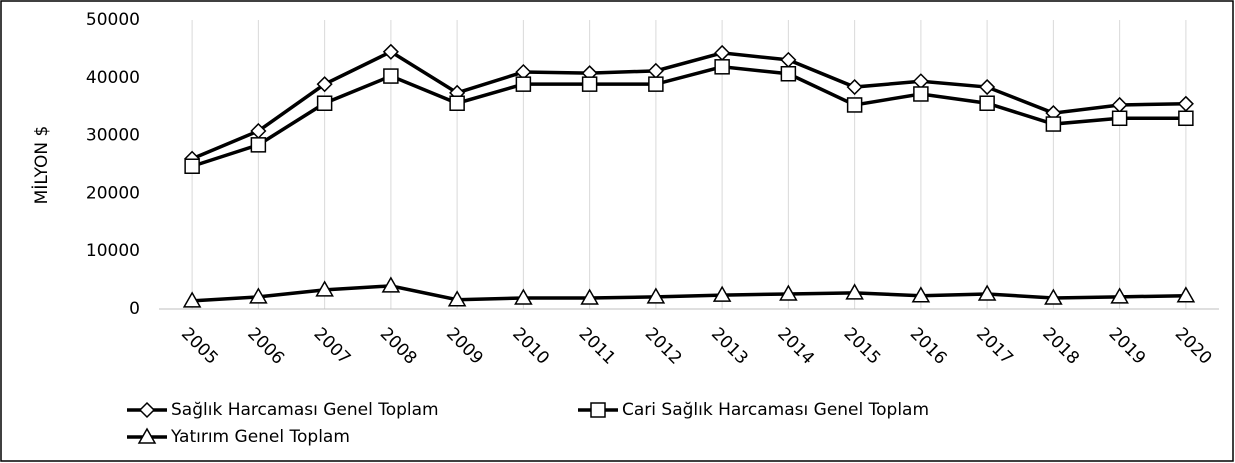 This screenshot has width=1235, height=463. Describe the element at coordinates (775, 410) in the screenshot. I see `legend-label: Cari Sağlık Harcaması Genel Toplam` at that location.